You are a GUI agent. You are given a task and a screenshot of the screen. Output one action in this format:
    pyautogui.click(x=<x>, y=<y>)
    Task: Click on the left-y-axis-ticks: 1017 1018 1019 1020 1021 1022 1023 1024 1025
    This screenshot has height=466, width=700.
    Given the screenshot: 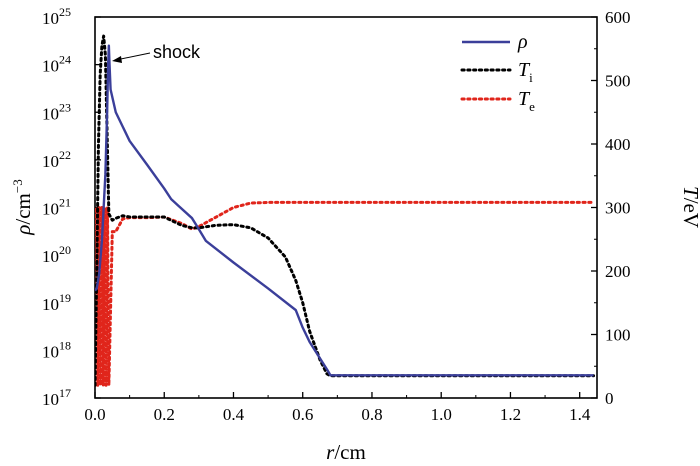 What is the action you would take?
    pyautogui.click(x=71, y=207)
    